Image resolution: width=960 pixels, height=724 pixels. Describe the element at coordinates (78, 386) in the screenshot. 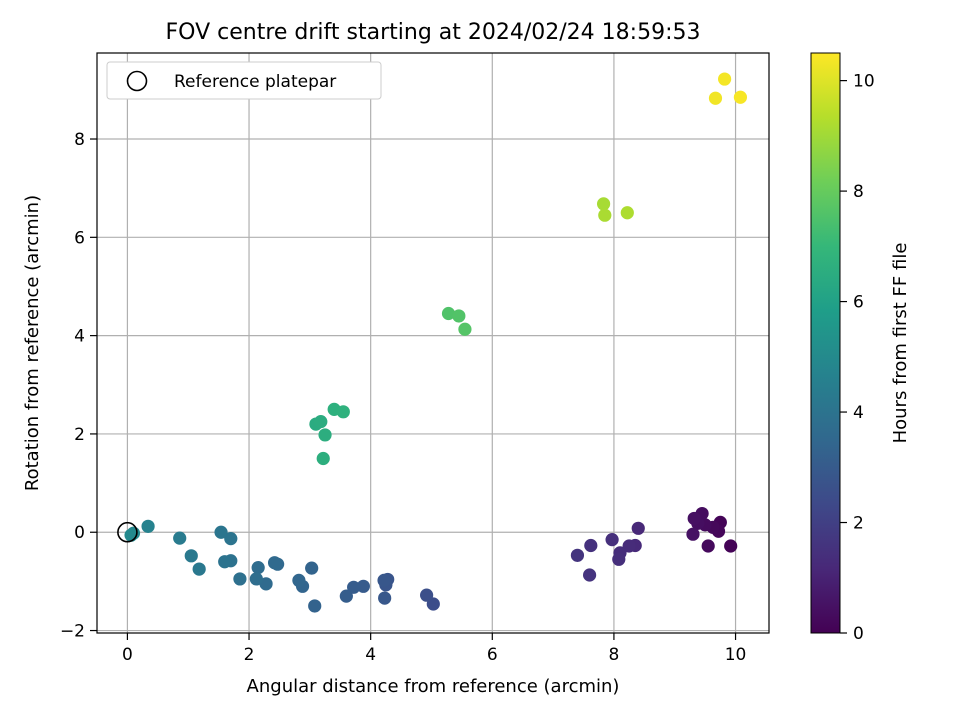

I see `y-axis-ticks: −2 0 2 4 6 8` at that location.